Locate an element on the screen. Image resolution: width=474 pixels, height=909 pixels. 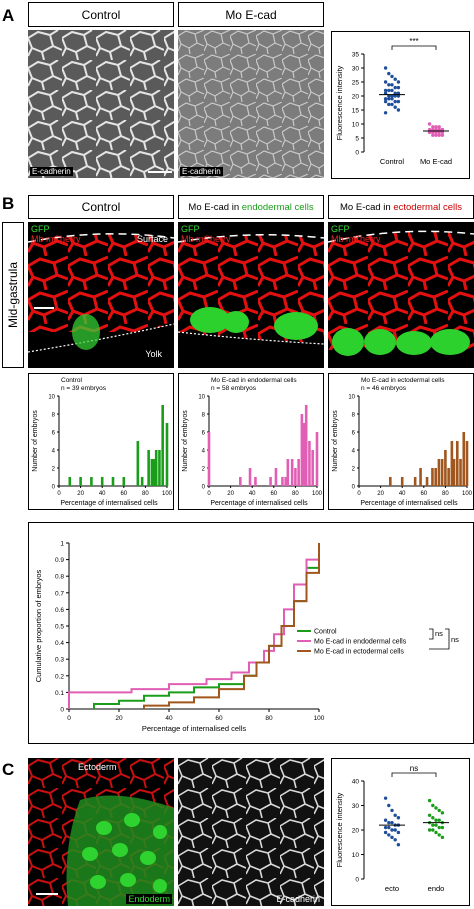
y-axis-label: Cumulative proportion of embryos is located at coordinates (38, 625).